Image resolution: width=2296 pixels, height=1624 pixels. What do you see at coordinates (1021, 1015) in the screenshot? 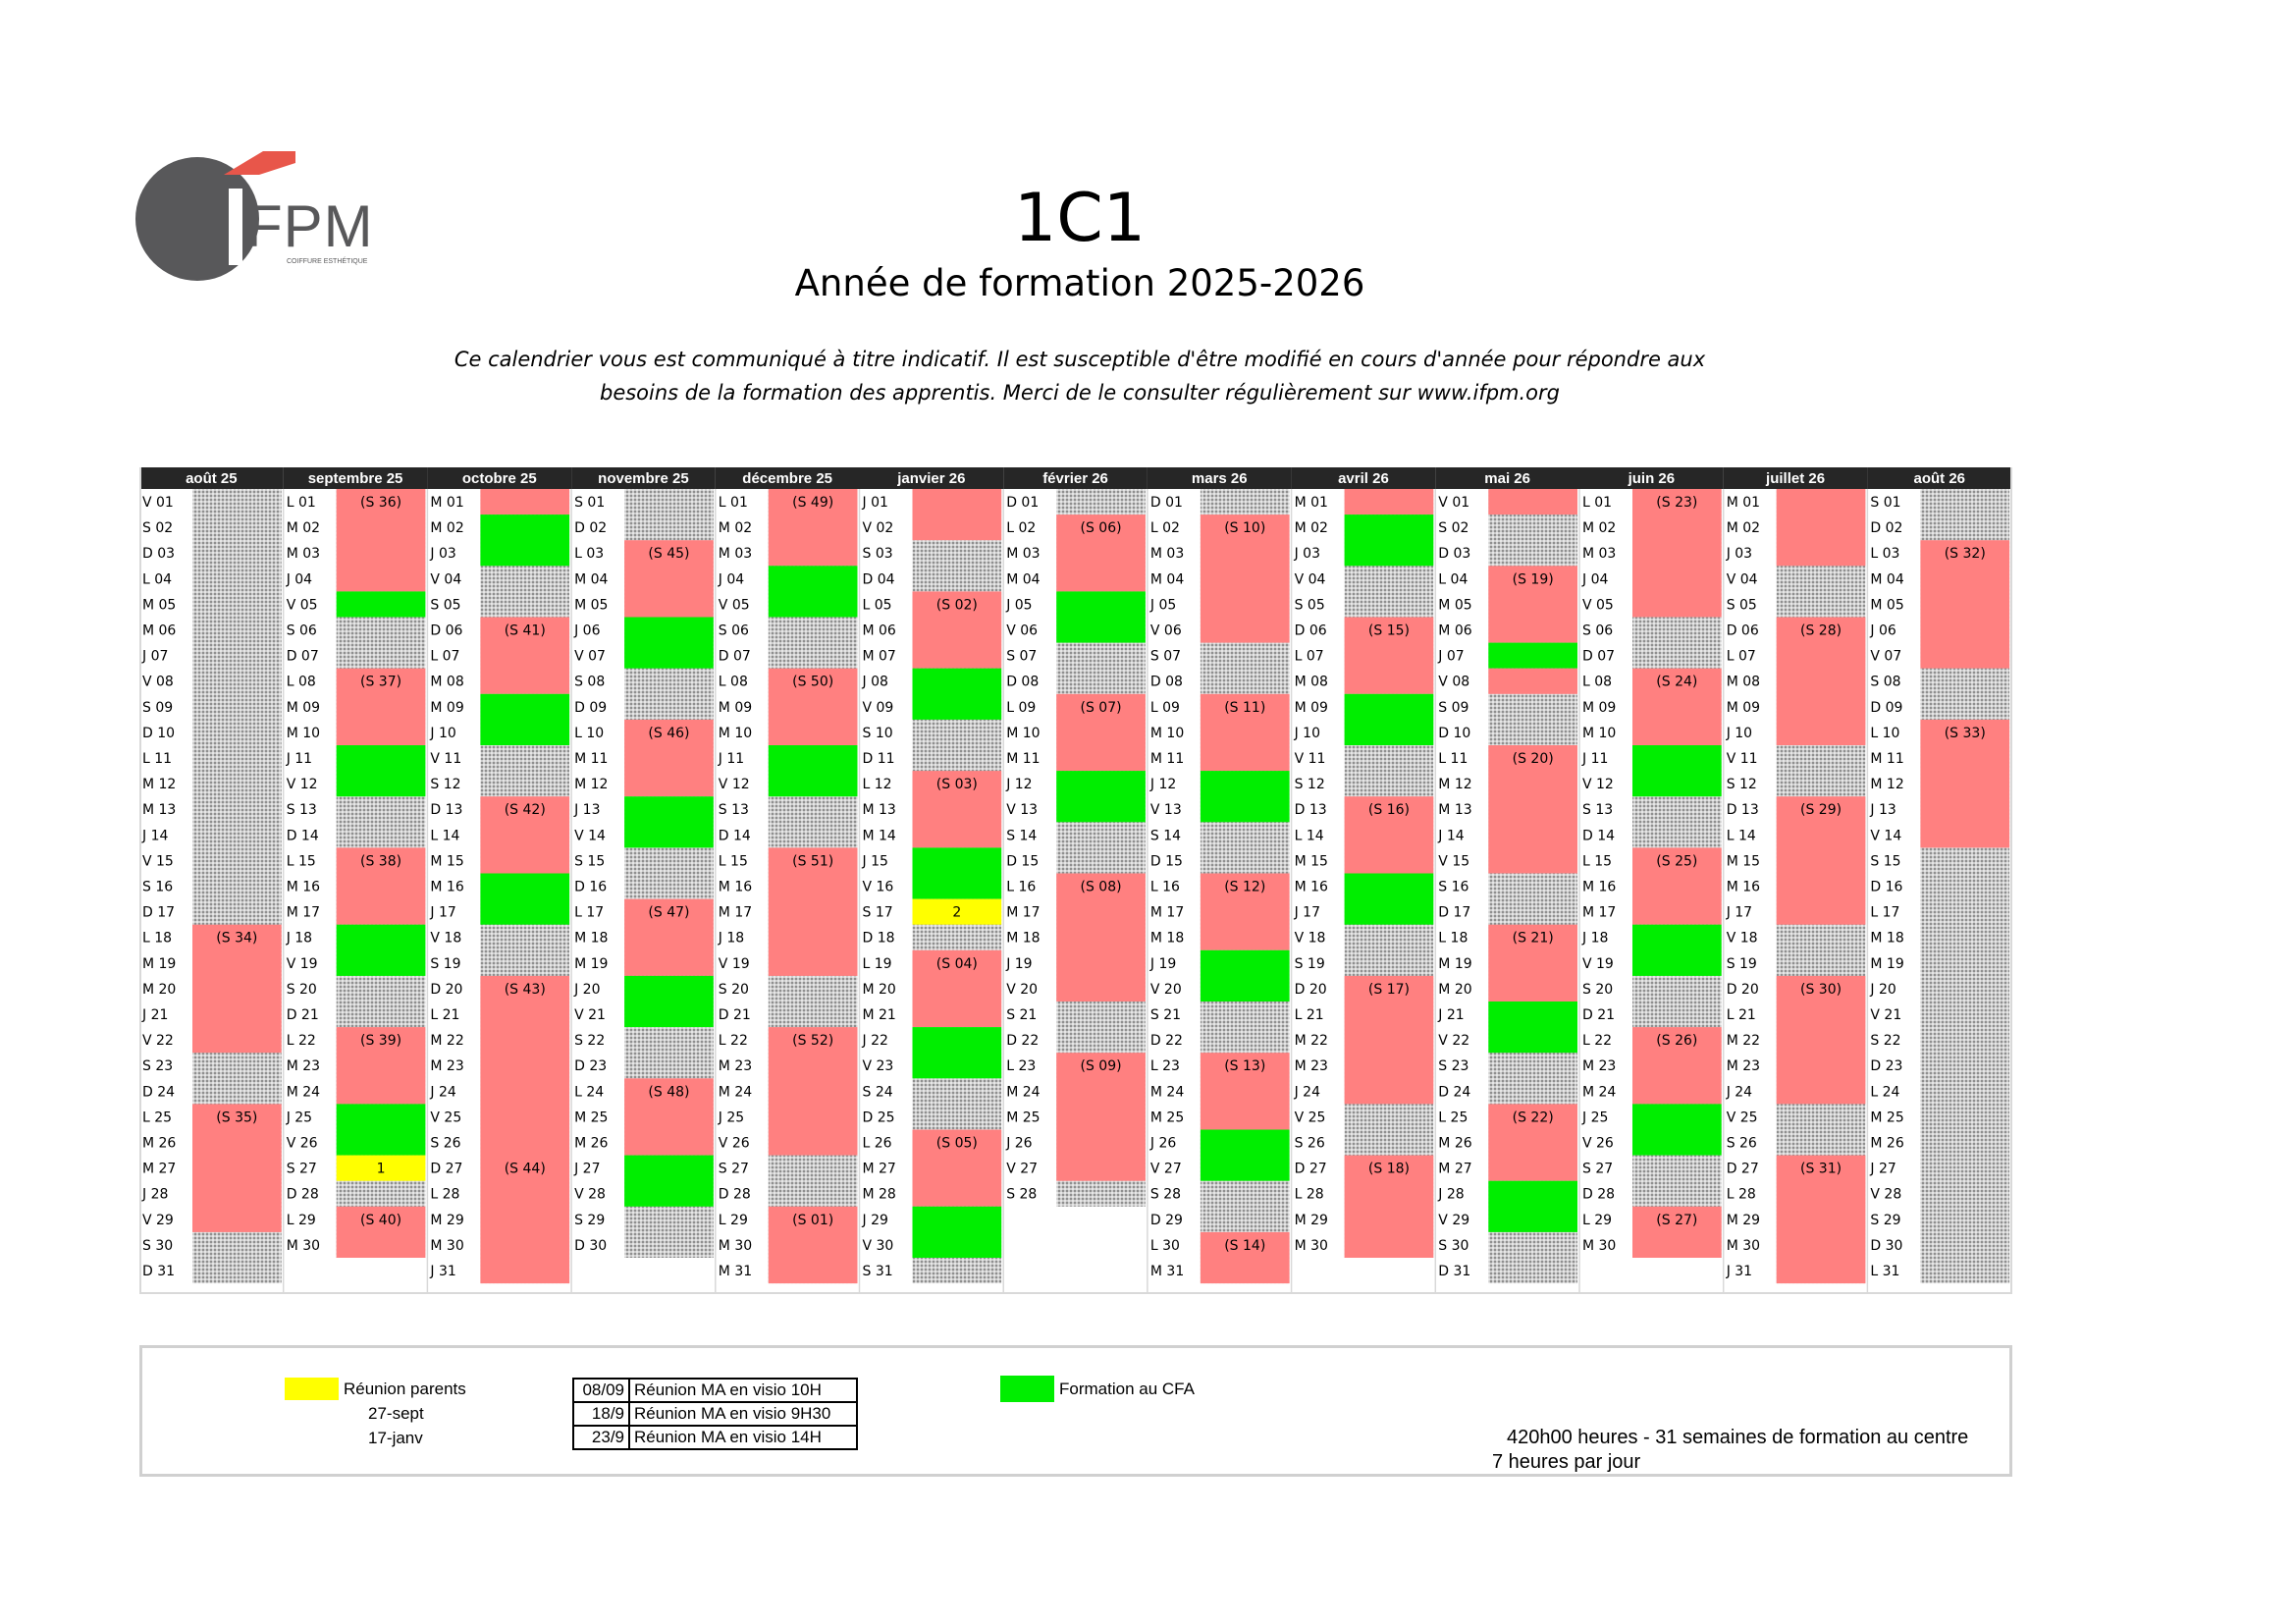
I see `day-label: S 21` at bounding box center [1021, 1015].